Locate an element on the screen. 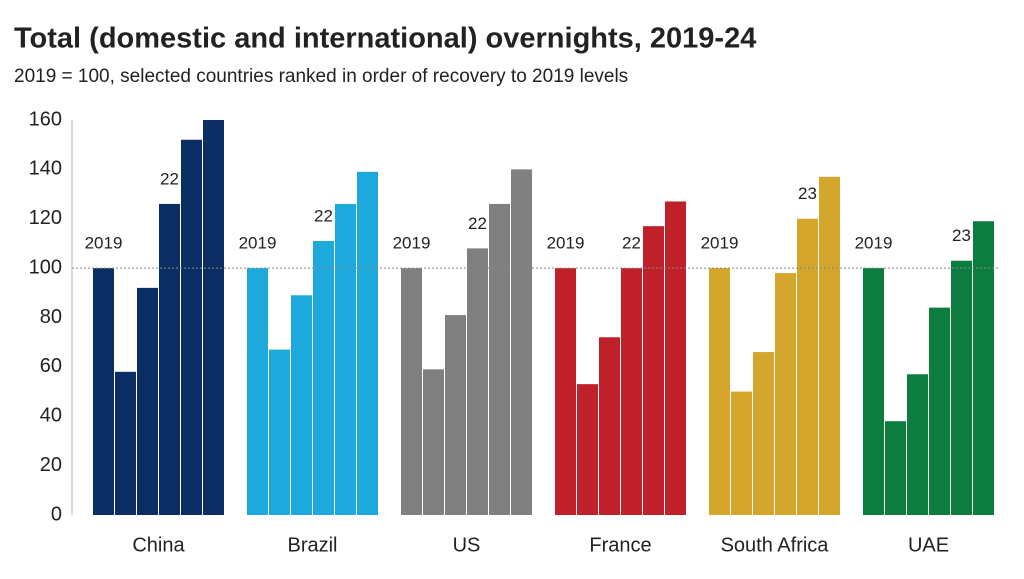 This screenshot has height=579, width=1024. y-tick-label: 120 is located at coordinates (45, 218).